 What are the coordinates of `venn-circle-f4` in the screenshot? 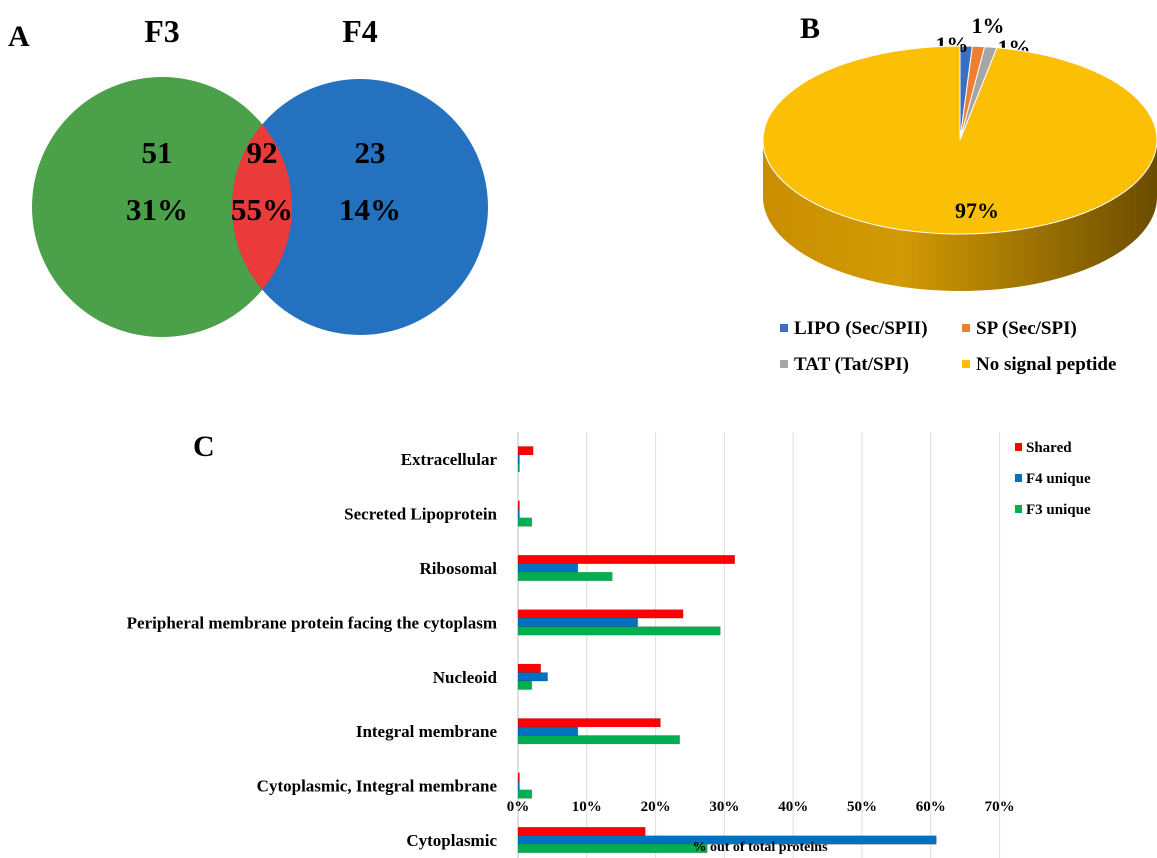 It's located at (360, 207).